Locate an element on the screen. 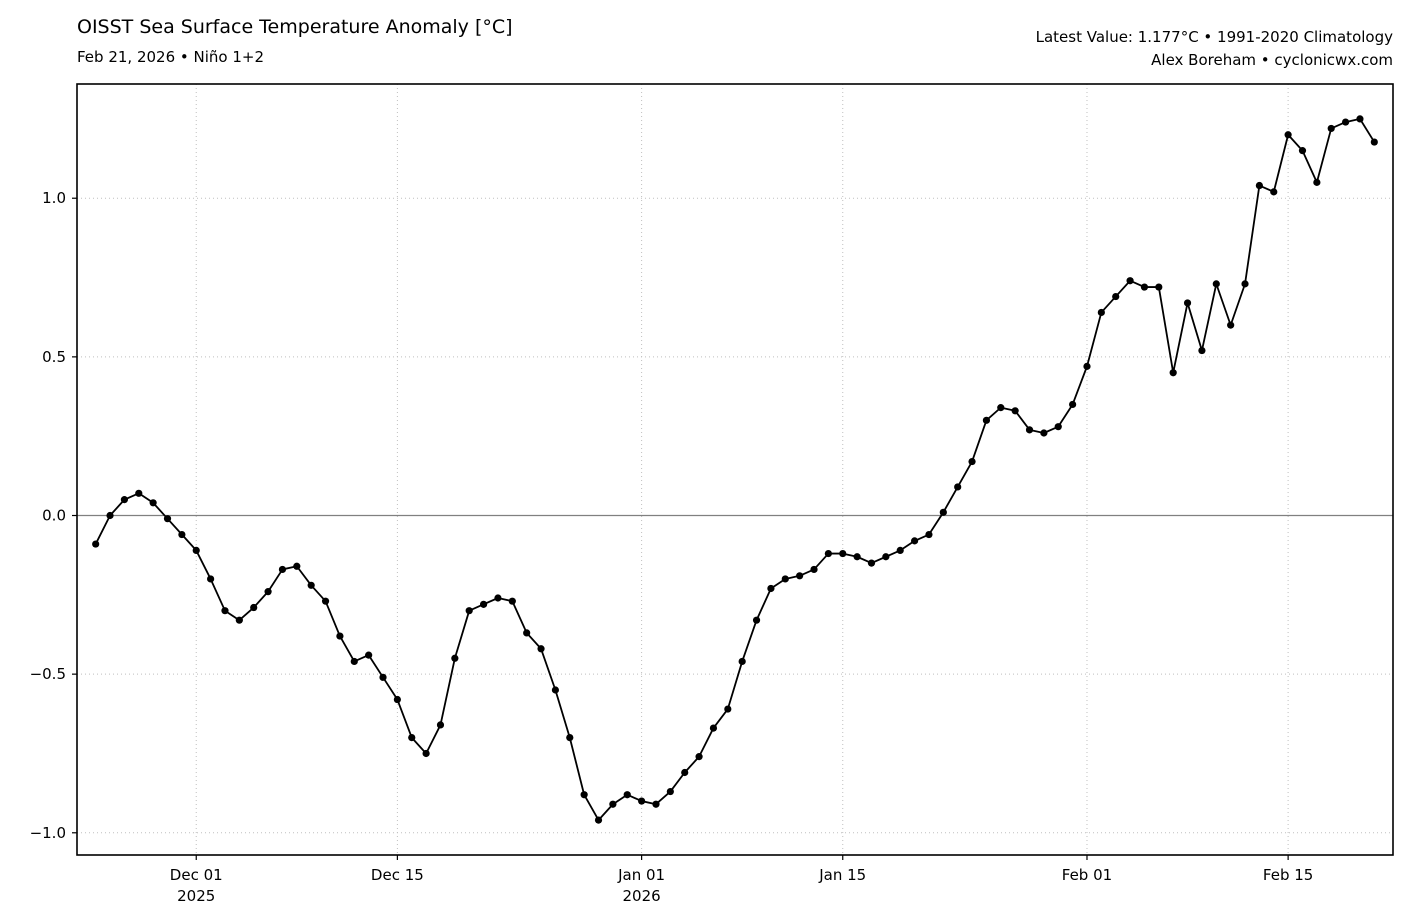 The height and width of the screenshot is (916, 1417). x-axis-tick-label: Dec 01 is located at coordinates (196, 875).